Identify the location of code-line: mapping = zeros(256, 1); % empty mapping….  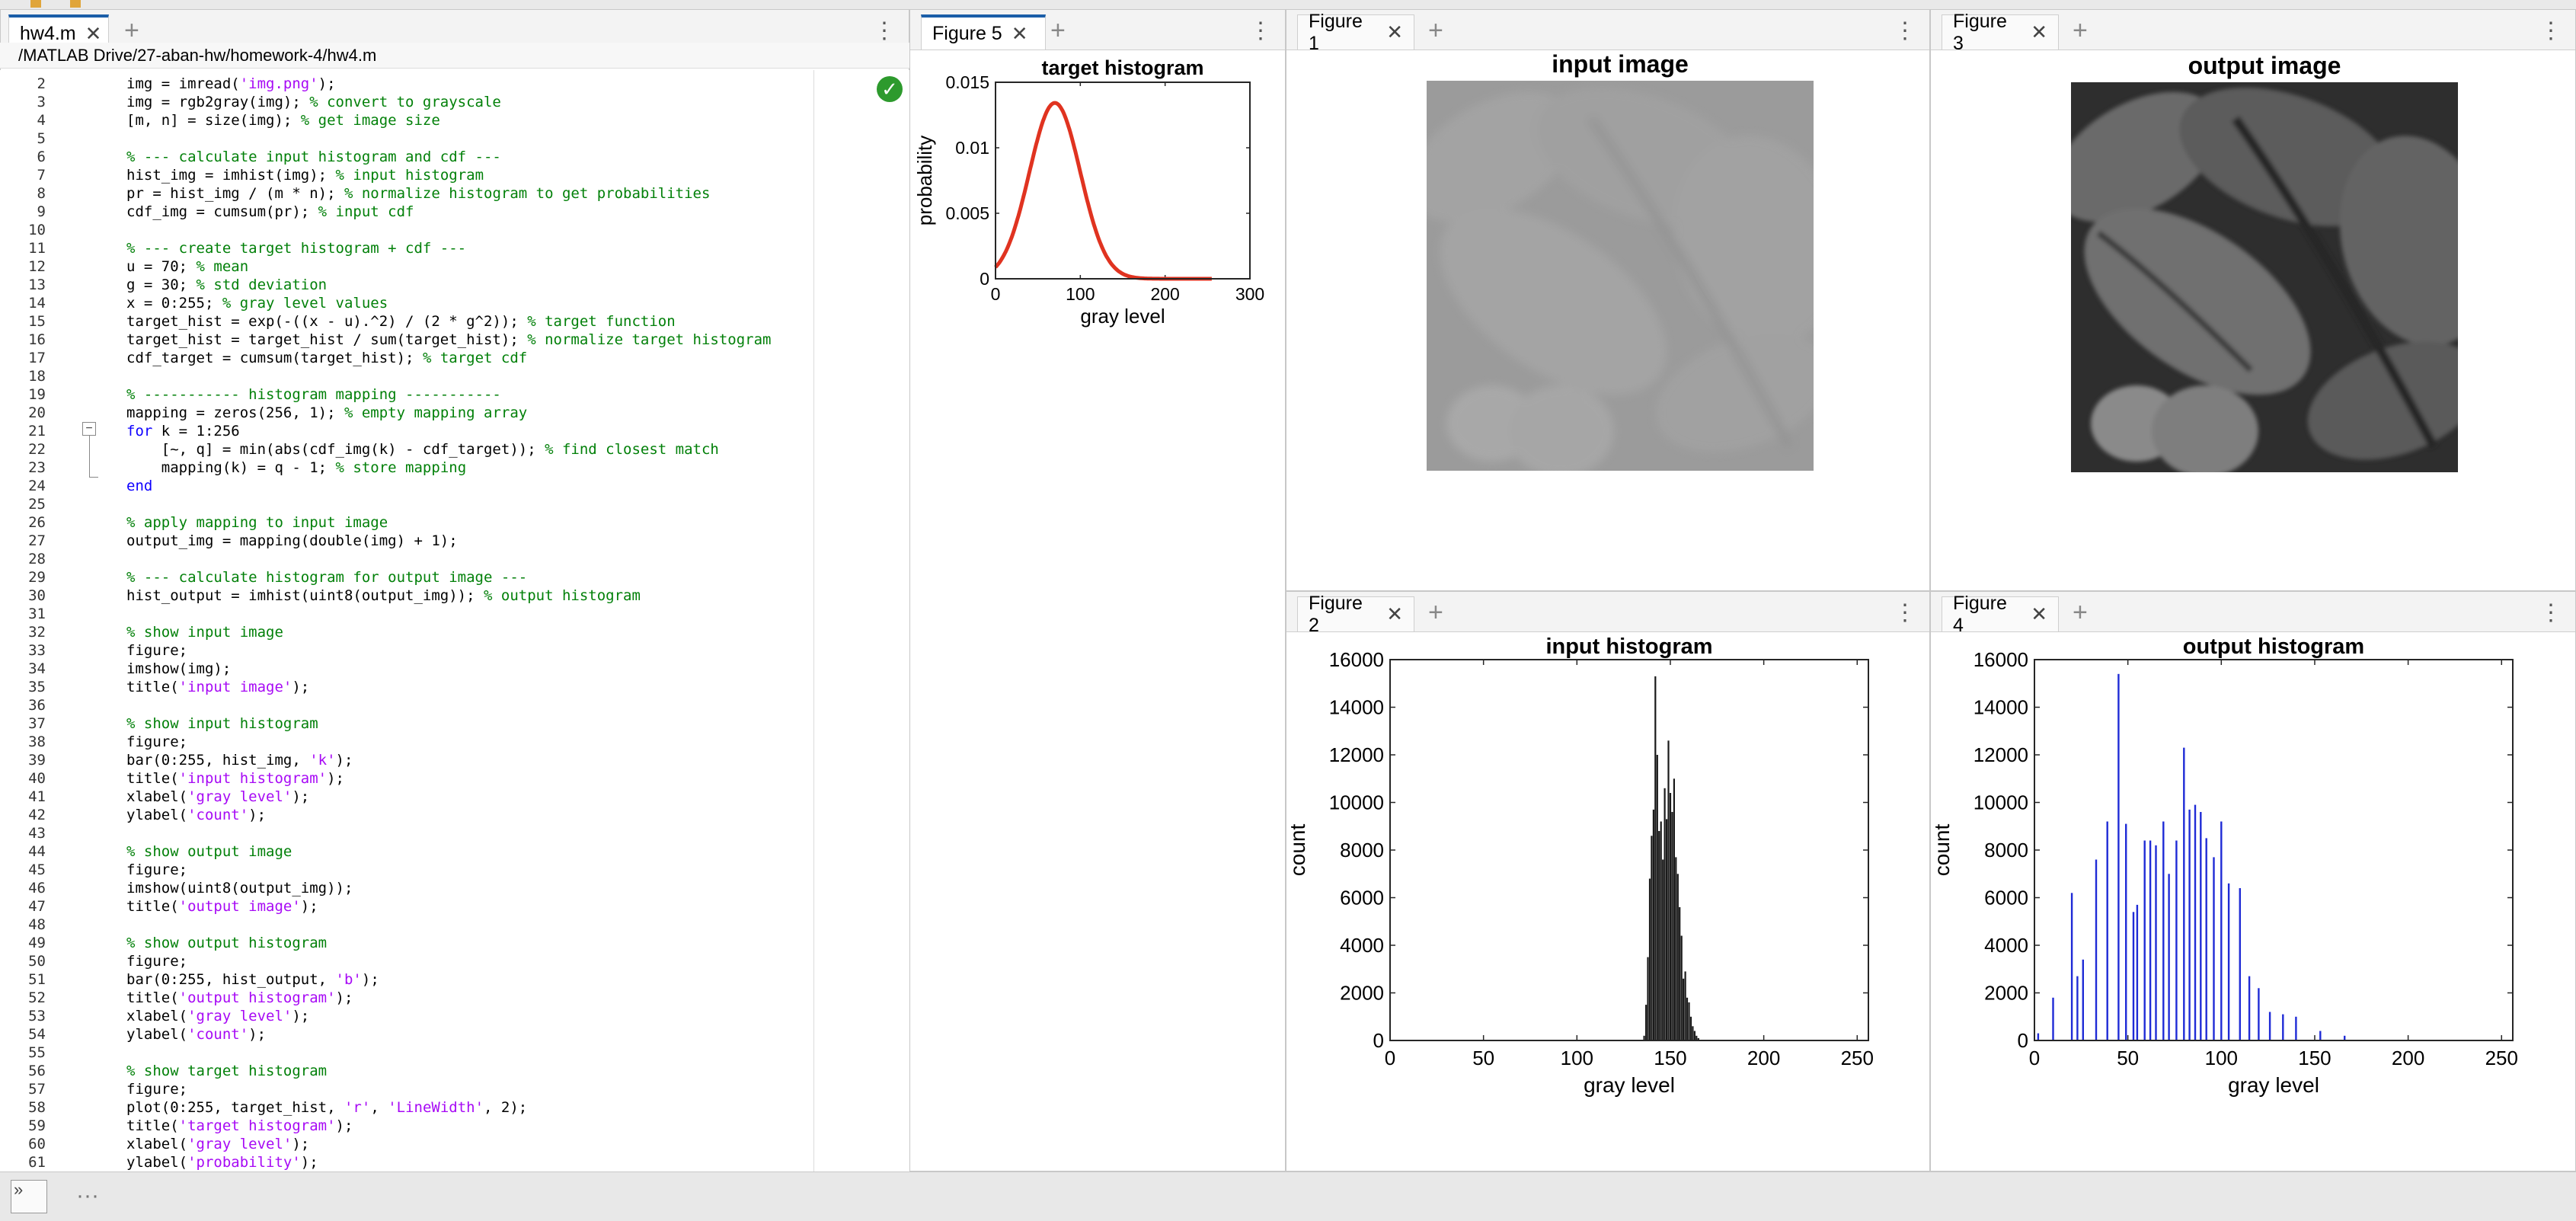
(327, 412).